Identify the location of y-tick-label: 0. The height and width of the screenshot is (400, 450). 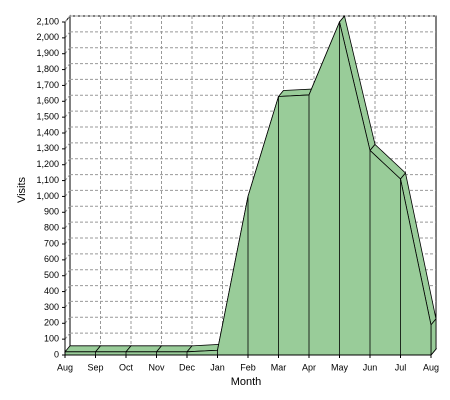
(56, 354).